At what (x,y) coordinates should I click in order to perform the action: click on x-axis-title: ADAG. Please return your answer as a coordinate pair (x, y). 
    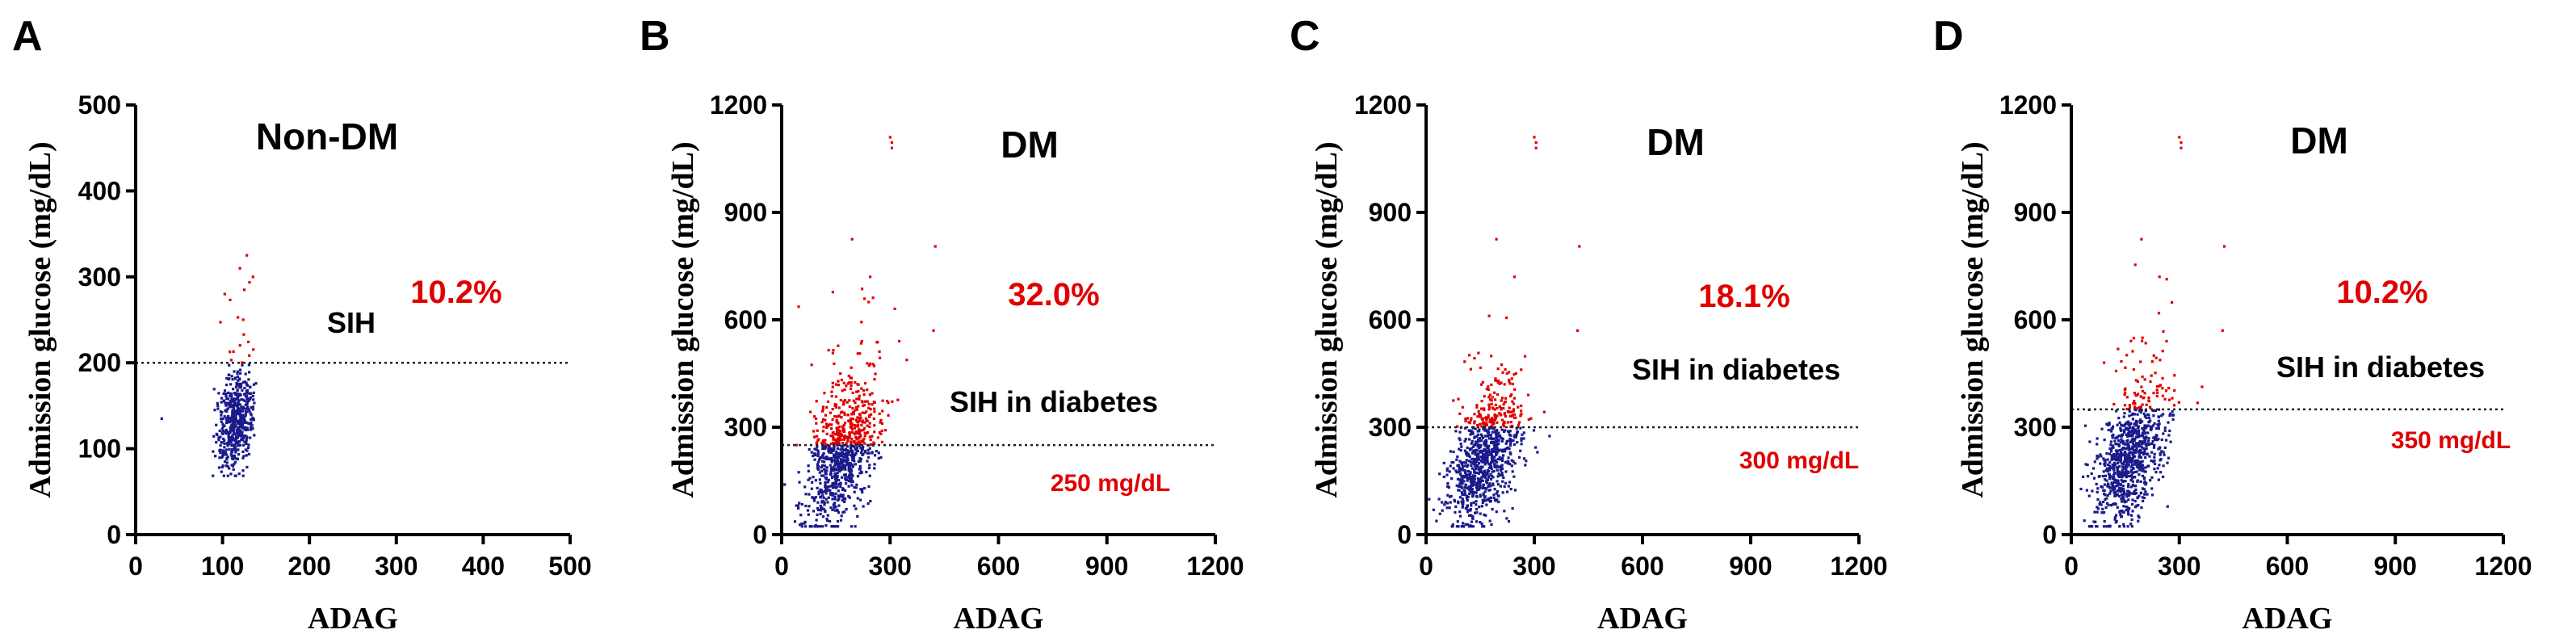
    Looking at the image, I should click on (999, 619).